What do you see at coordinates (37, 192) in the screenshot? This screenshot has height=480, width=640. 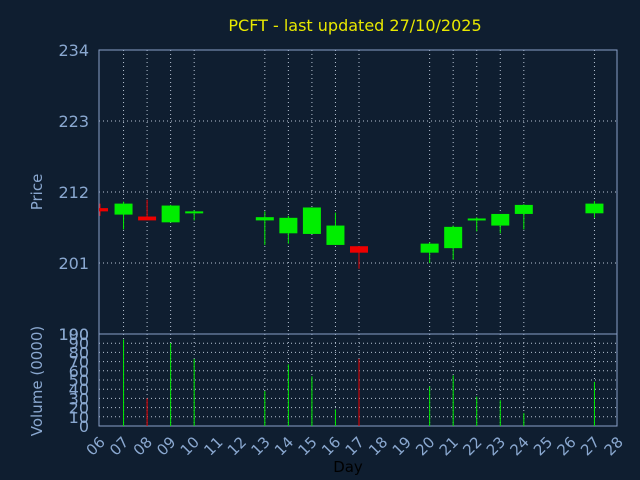 I see `price-axis-label: Price` at bounding box center [37, 192].